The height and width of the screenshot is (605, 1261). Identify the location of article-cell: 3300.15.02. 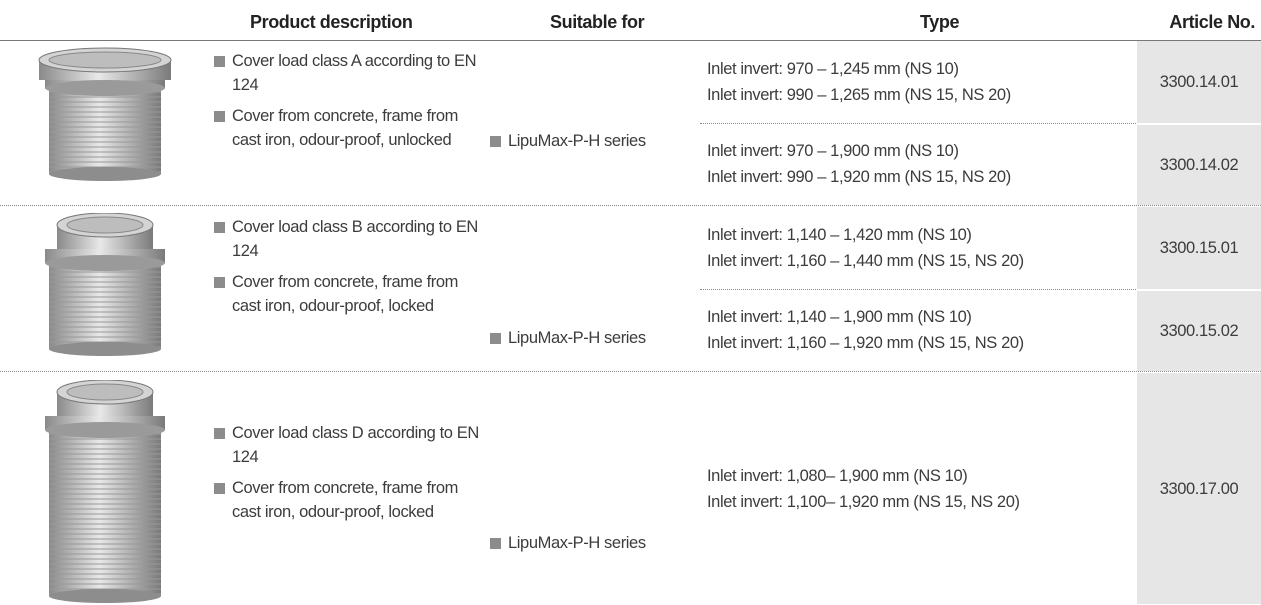
(1199, 330).